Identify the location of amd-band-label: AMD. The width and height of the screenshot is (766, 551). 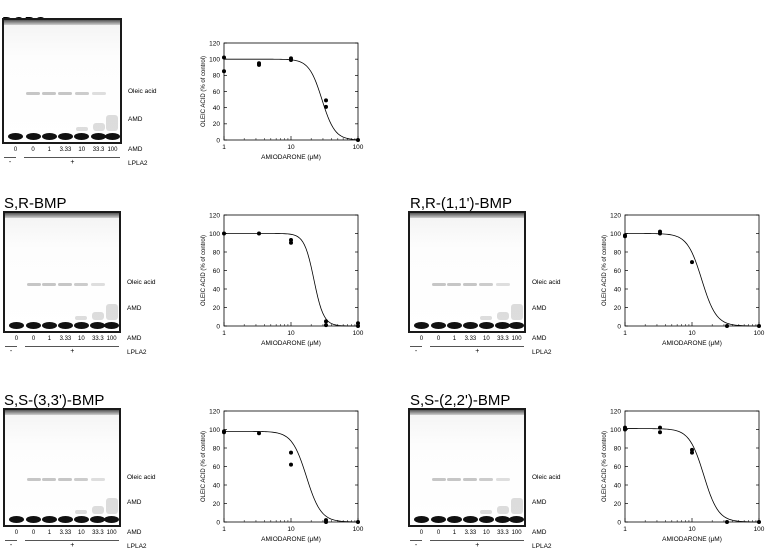
(134, 308).